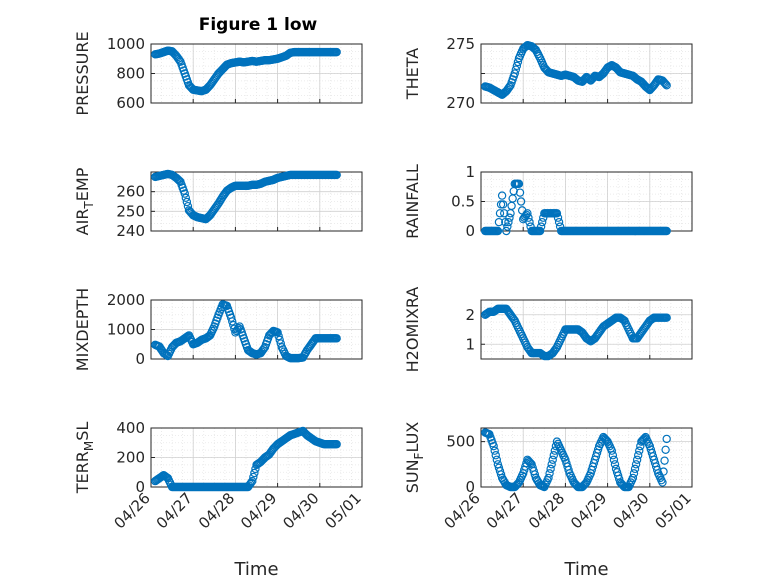 This screenshot has width=778, height=583. I want to click on y-tick-label: 400, so click(130, 428).